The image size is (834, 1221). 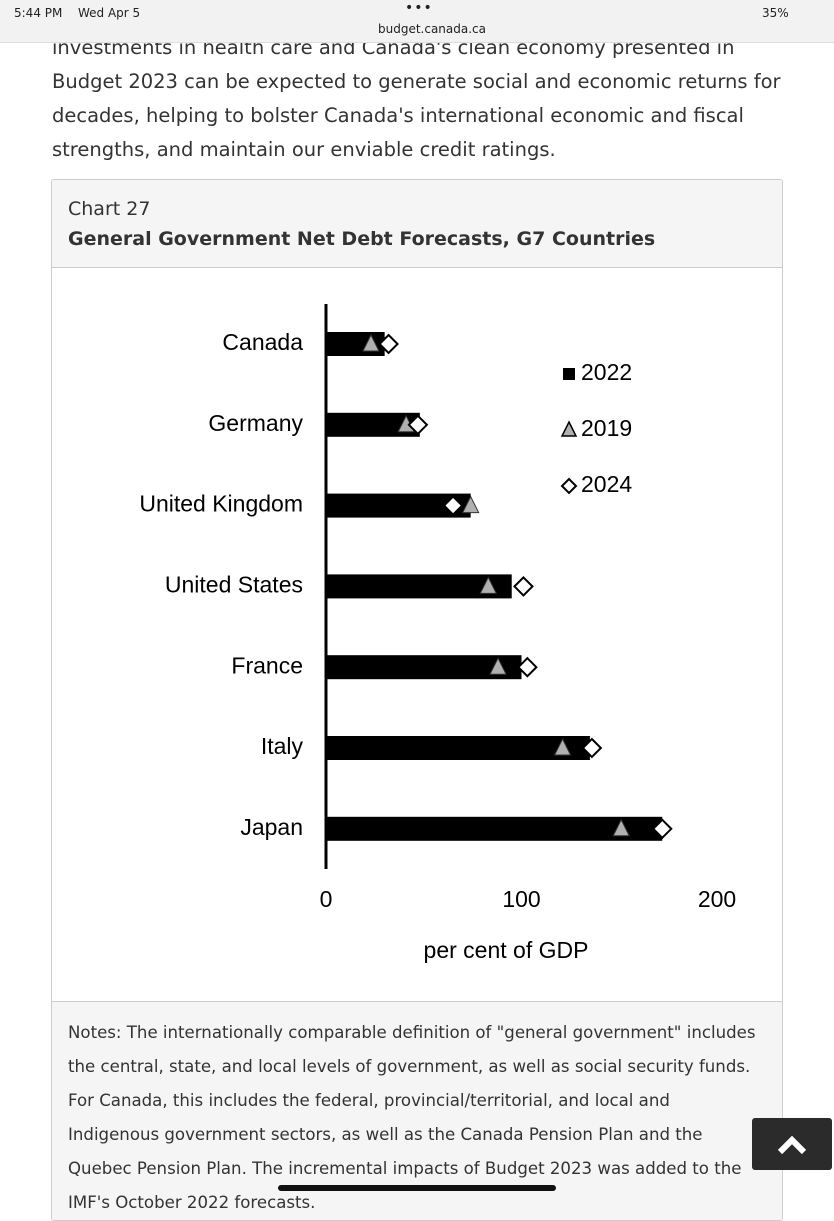 What do you see at coordinates (282, 746) in the screenshot?
I see `y-tick-label: Italy` at bounding box center [282, 746].